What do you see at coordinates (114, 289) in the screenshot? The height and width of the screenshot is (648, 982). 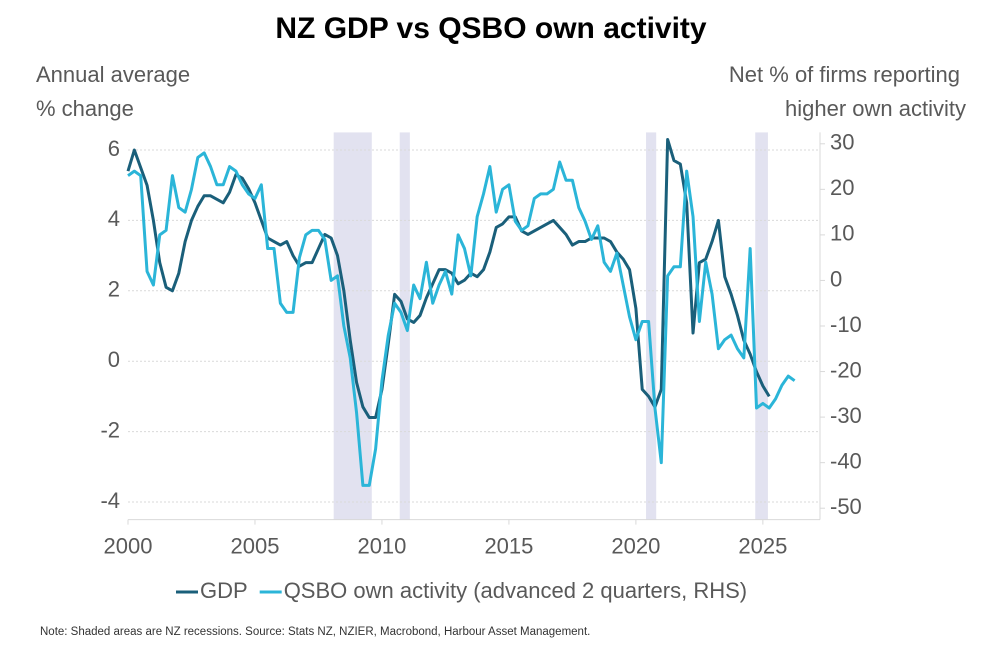 I see `y-tick-label: 2` at bounding box center [114, 289].